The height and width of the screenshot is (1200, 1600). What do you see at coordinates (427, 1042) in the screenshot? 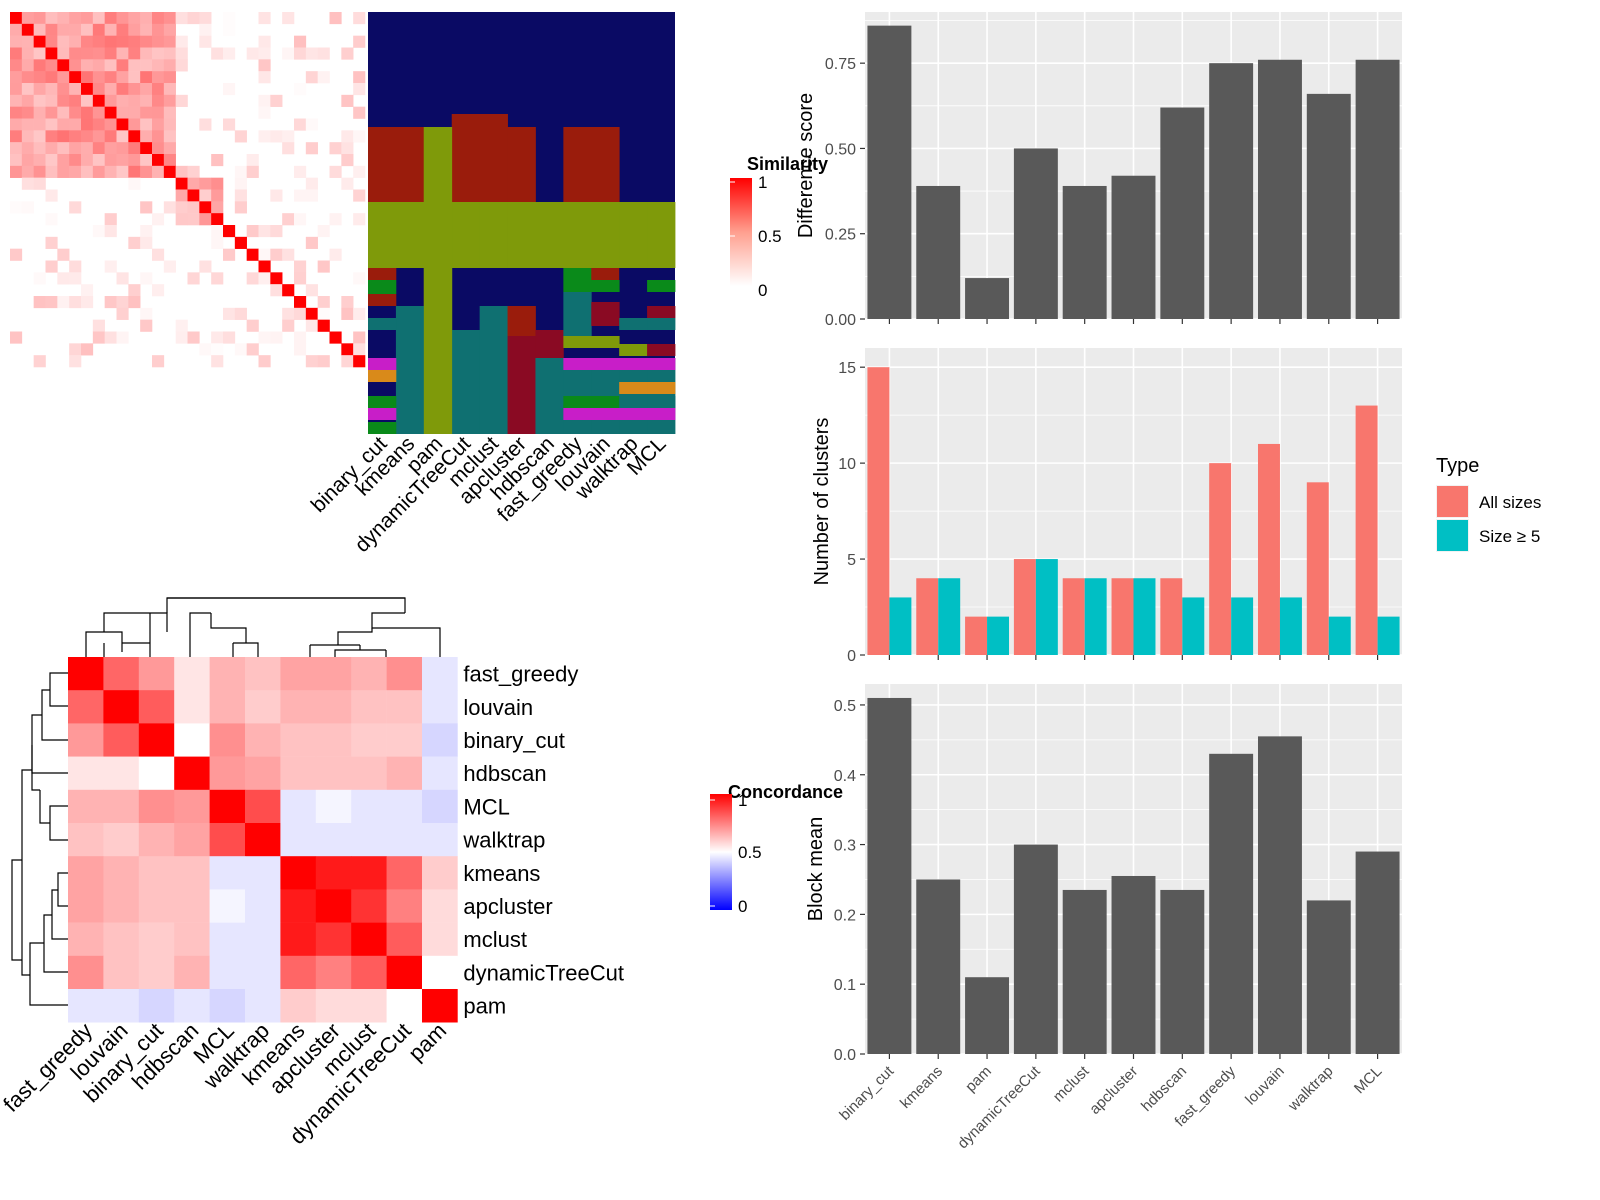
I see `concordance-col-label: pam` at bounding box center [427, 1042].